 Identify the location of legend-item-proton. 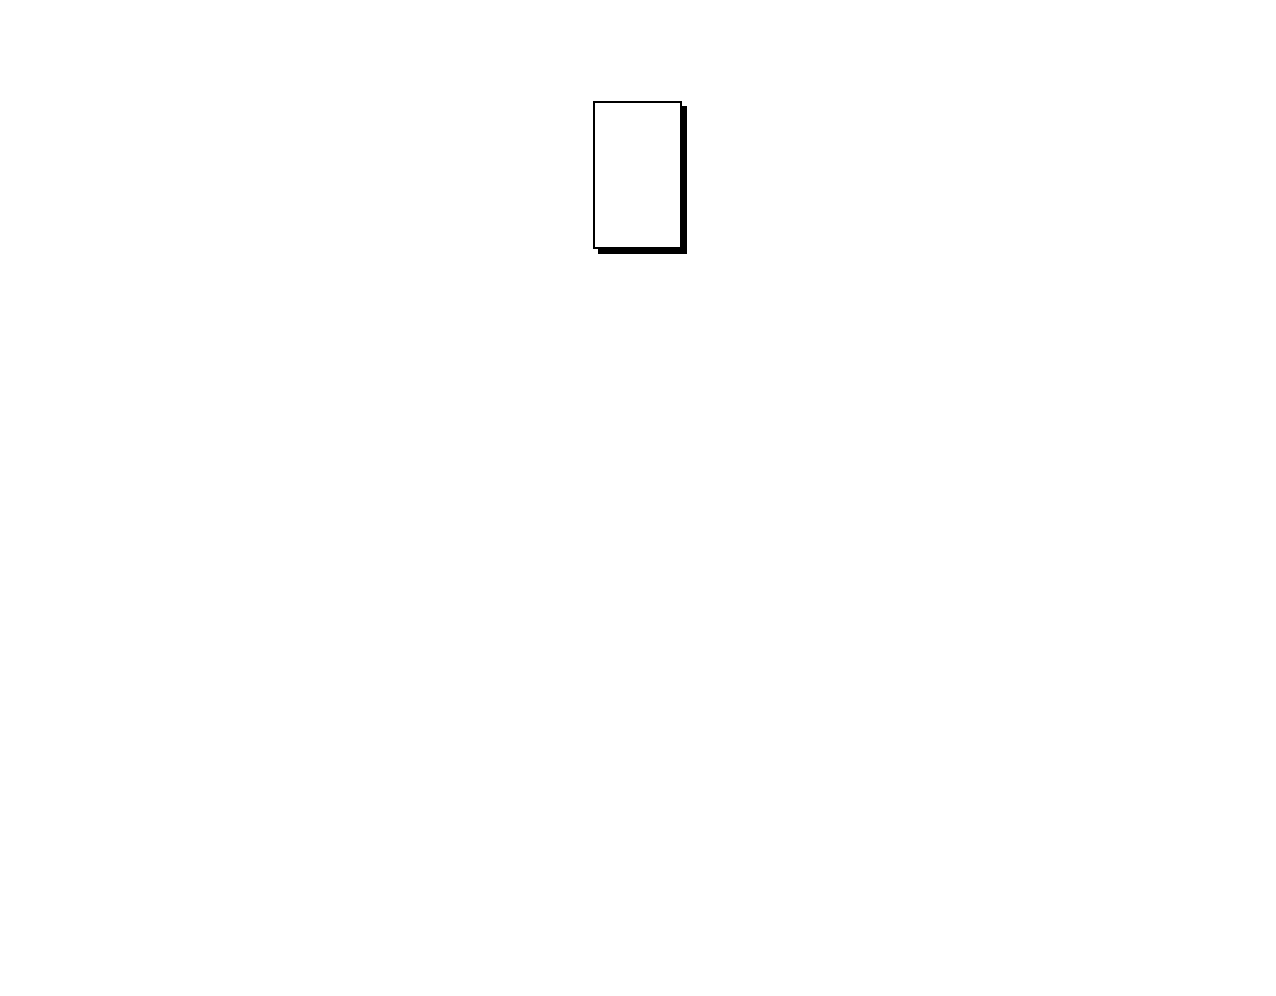
(639, 209).